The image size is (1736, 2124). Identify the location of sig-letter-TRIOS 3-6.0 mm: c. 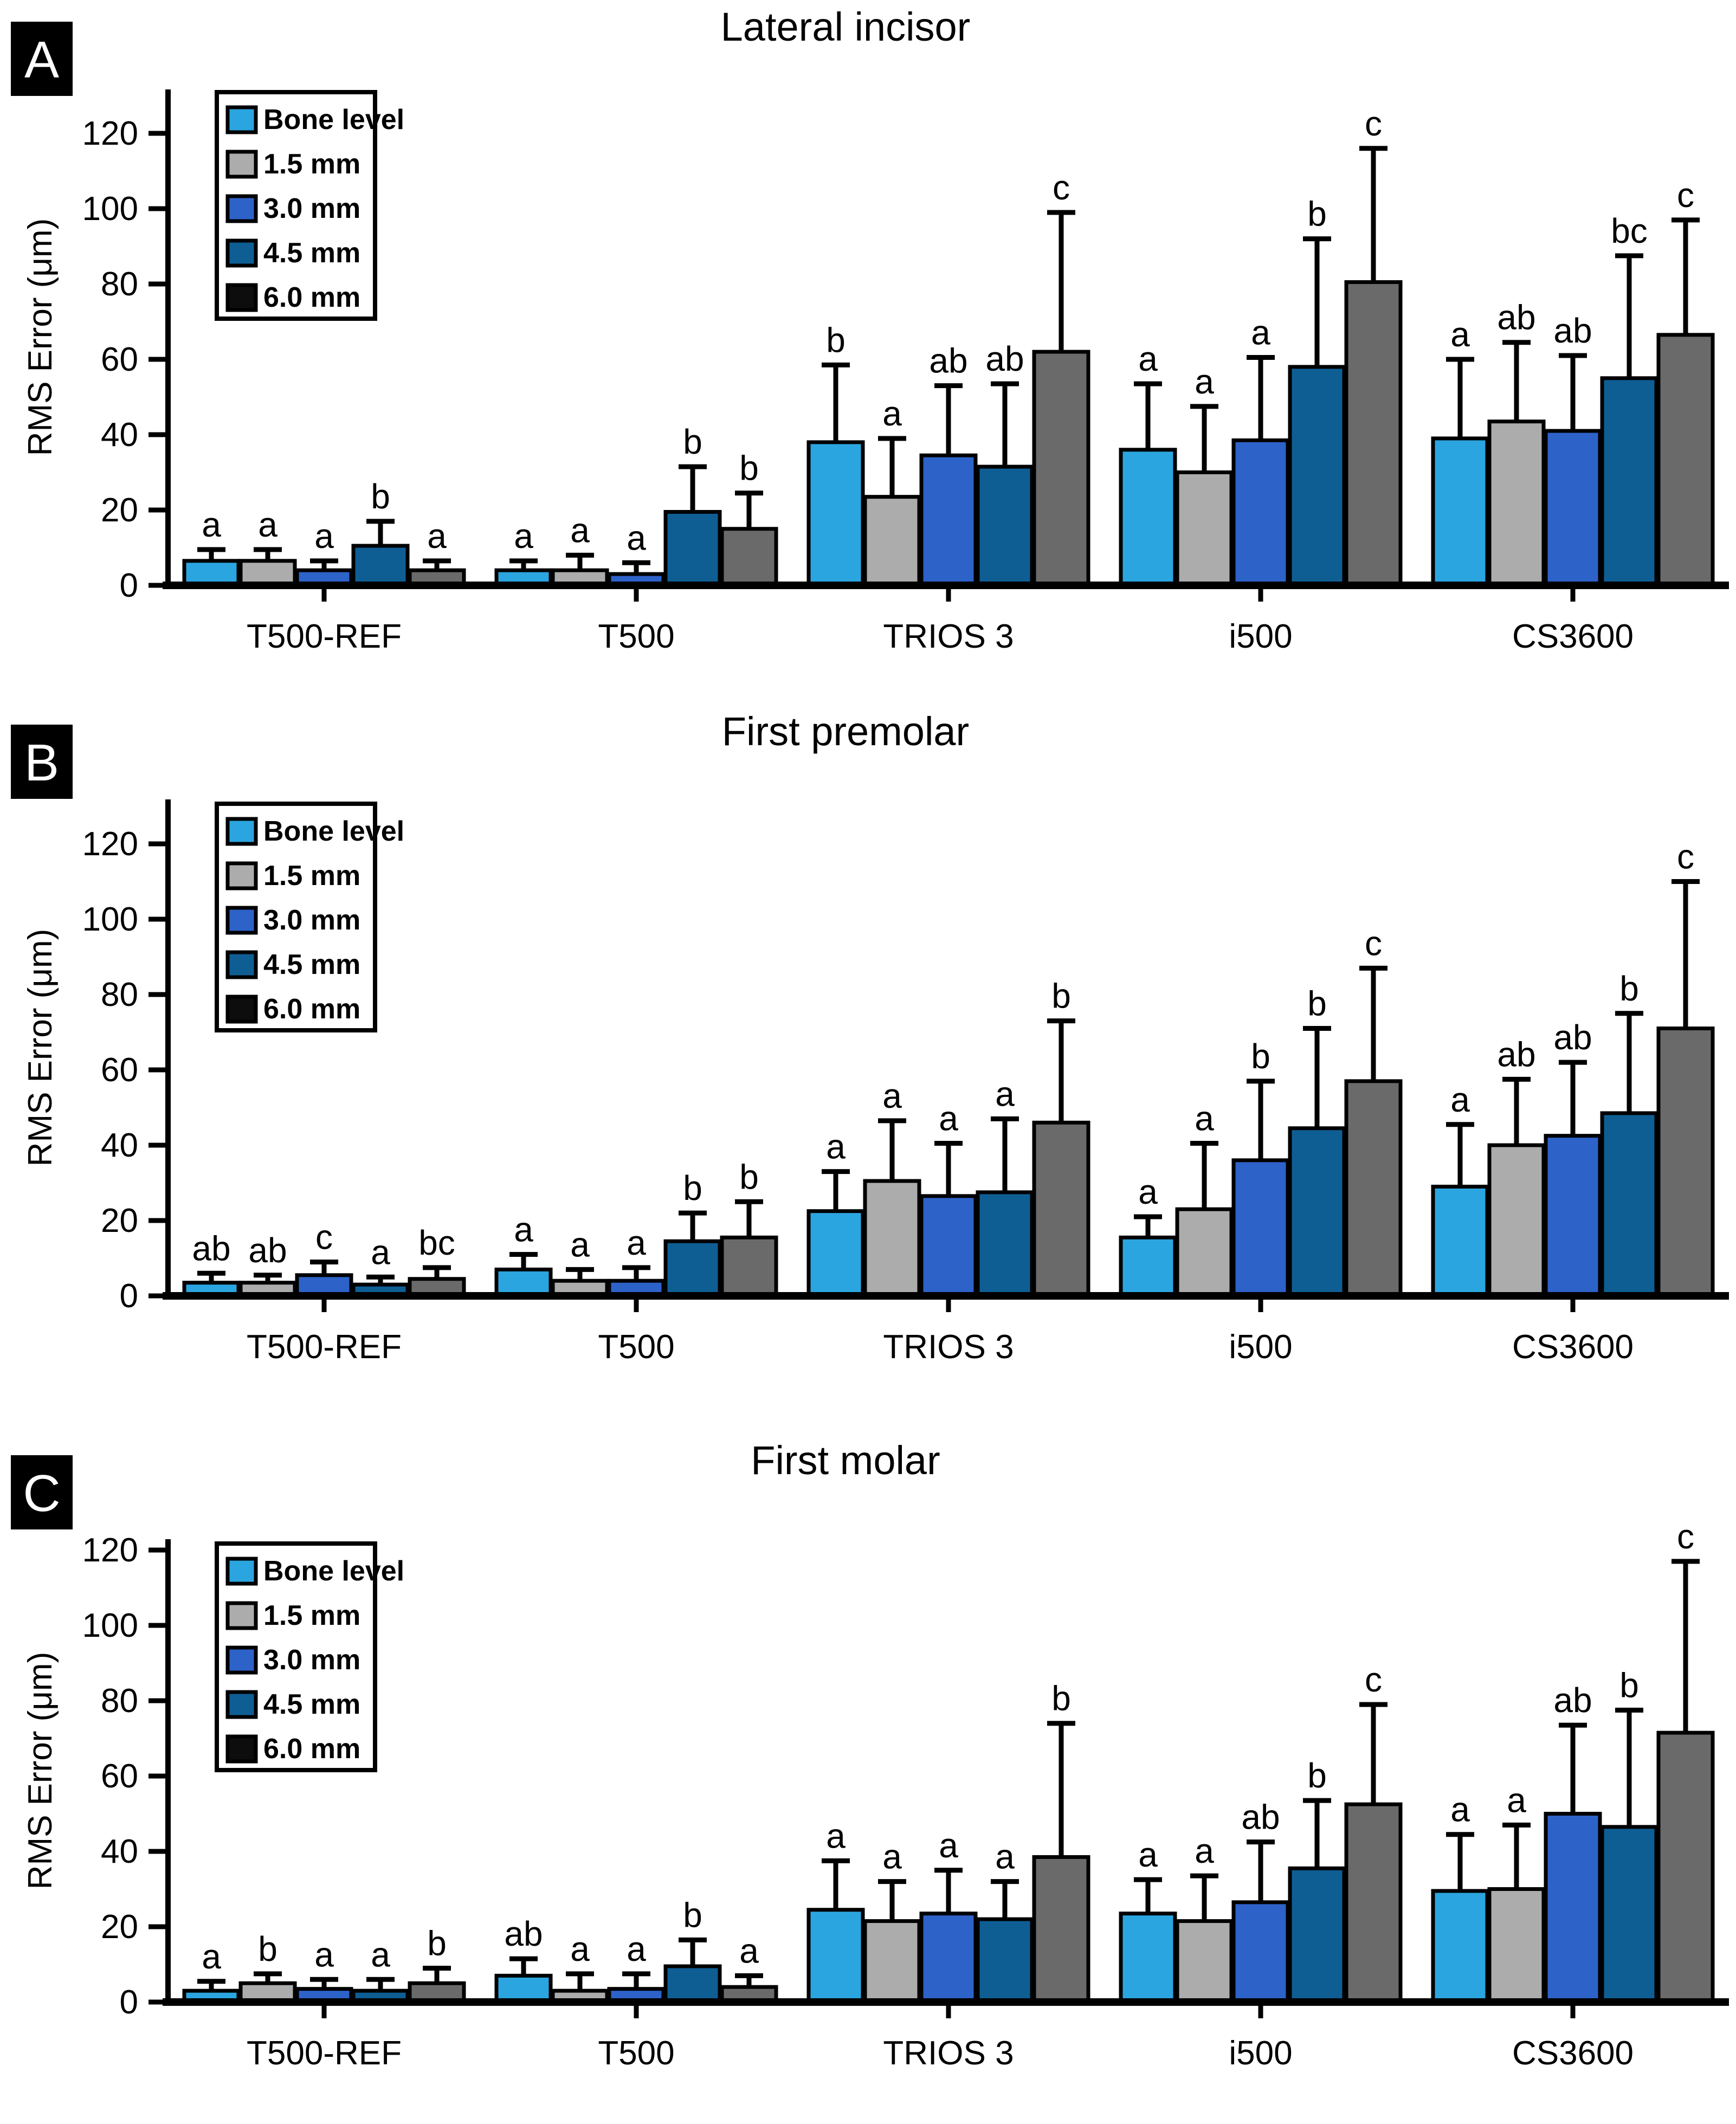
(1061, 188).